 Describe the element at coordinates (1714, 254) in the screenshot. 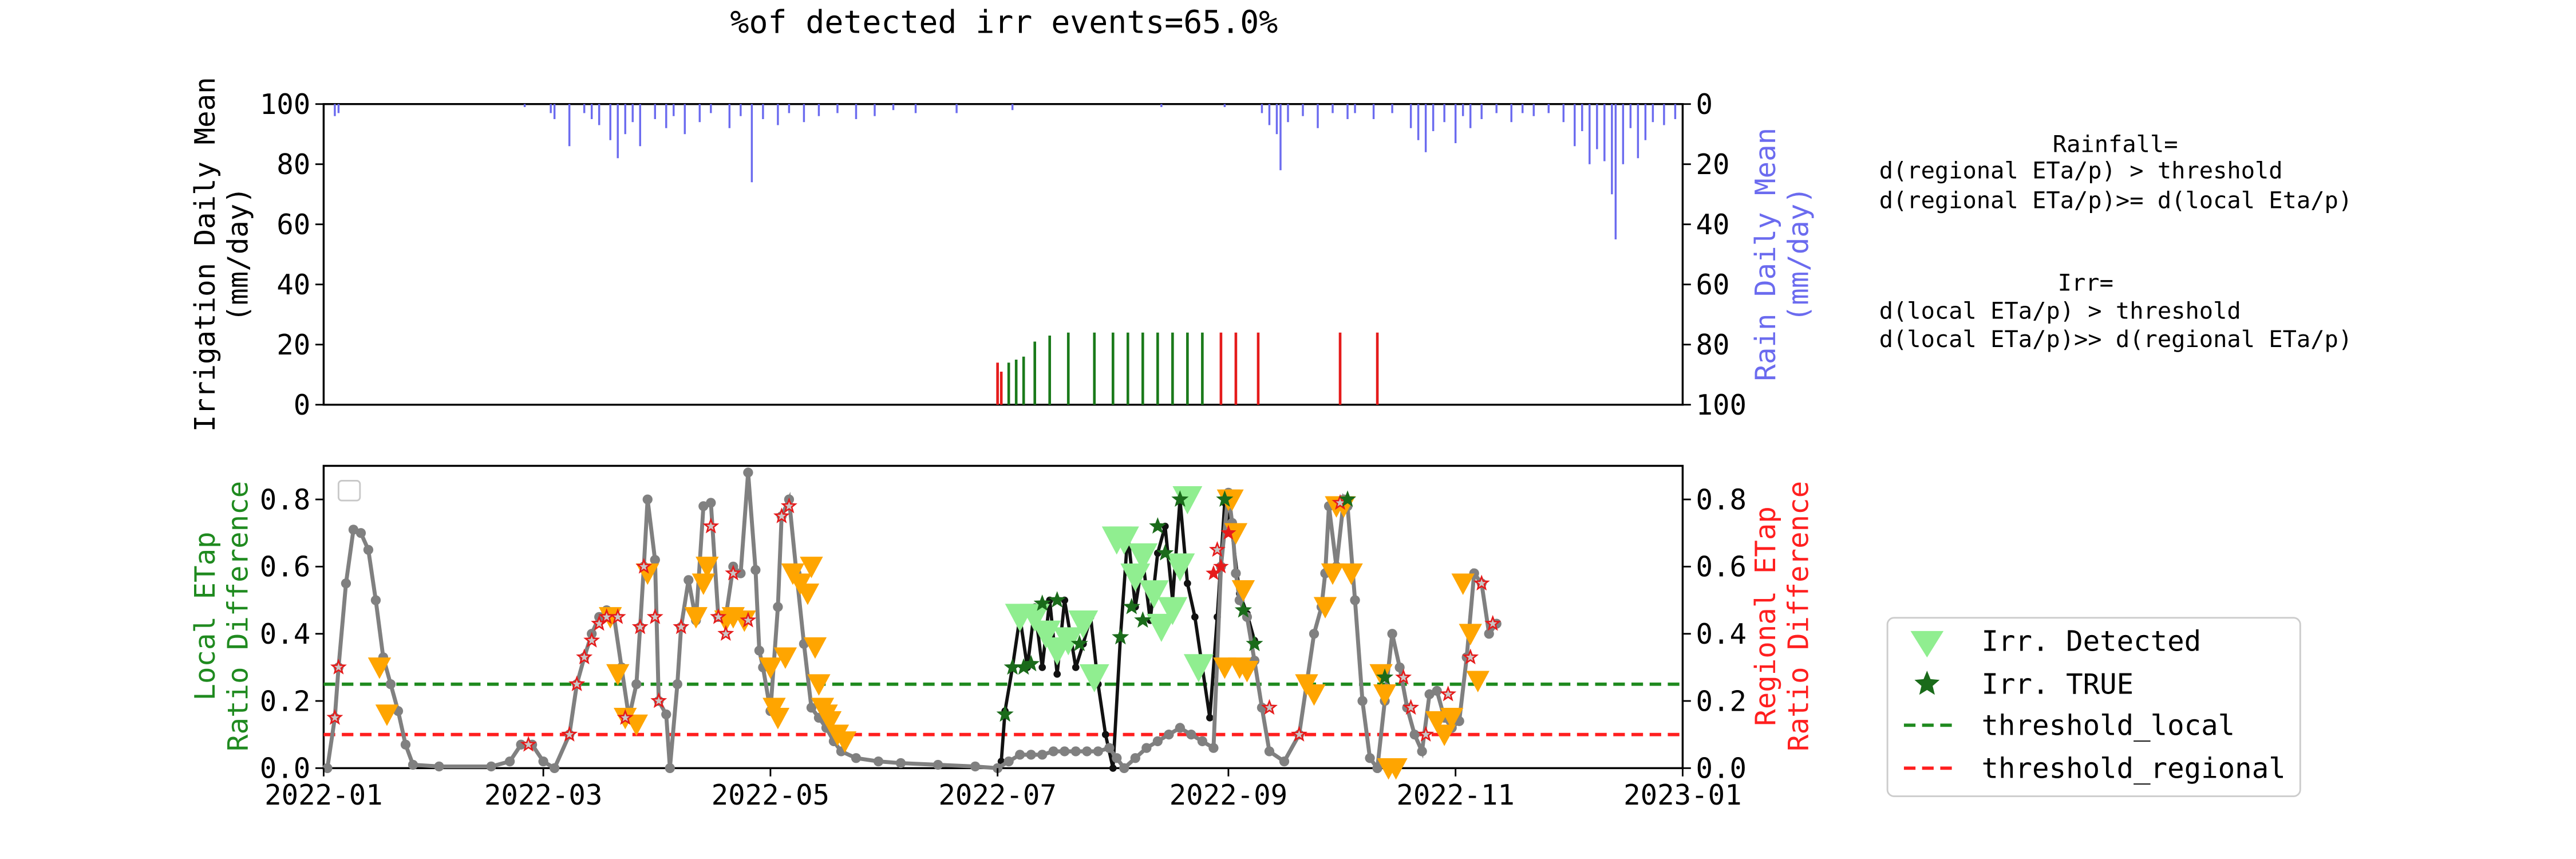

I see `top-right-yticks: 100 80 60 40 20 0` at that location.